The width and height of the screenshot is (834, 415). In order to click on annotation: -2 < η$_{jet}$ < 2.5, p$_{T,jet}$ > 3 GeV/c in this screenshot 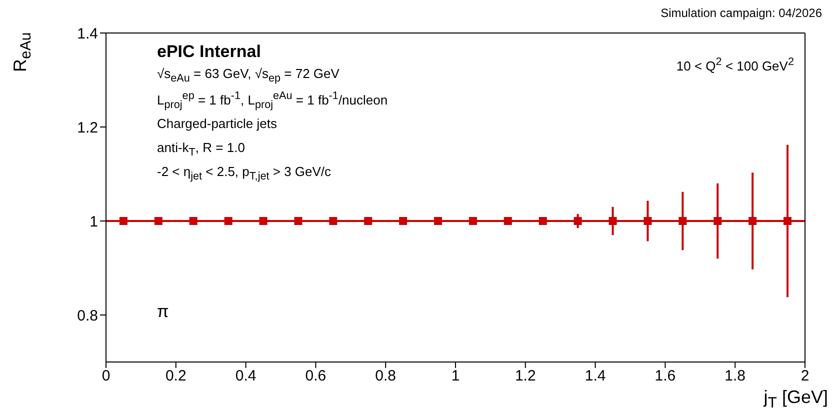, I will do `click(244, 173)`.